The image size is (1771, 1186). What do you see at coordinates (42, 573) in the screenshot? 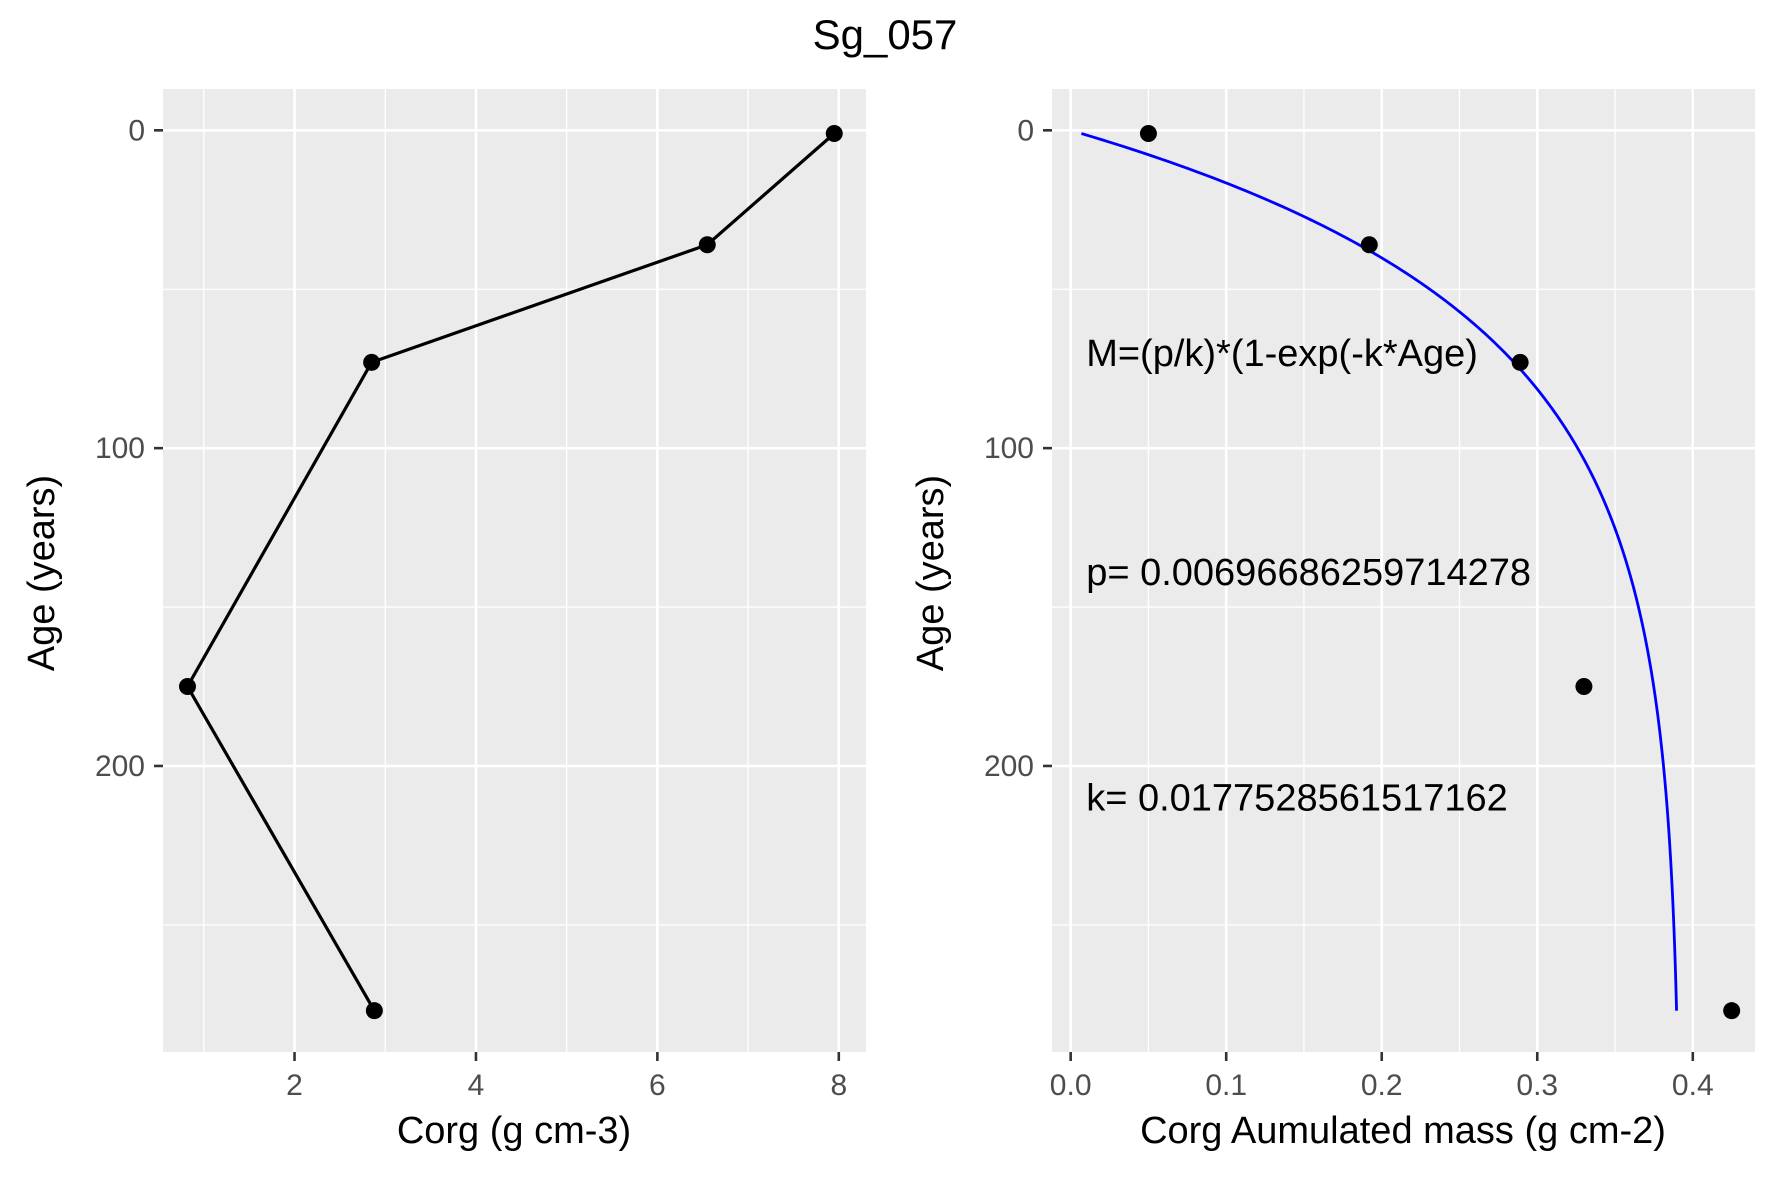
I see `left-y-axis-title: Age (years)` at bounding box center [42, 573].